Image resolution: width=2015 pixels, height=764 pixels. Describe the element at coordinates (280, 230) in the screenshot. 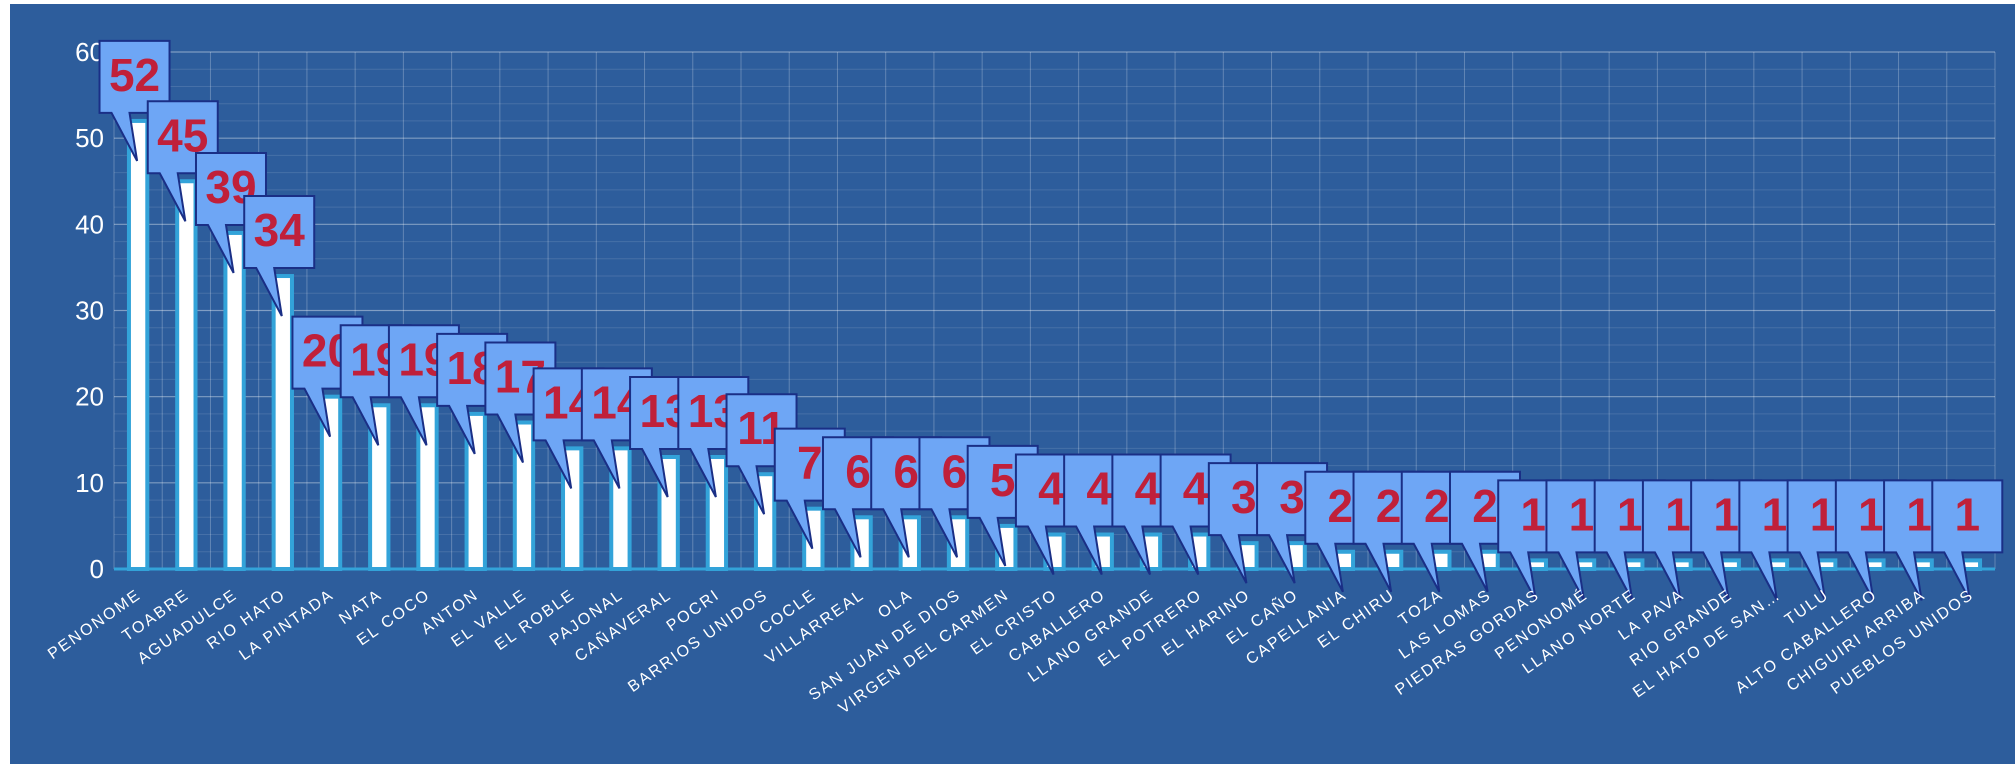

I see `data-label: 34` at that location.